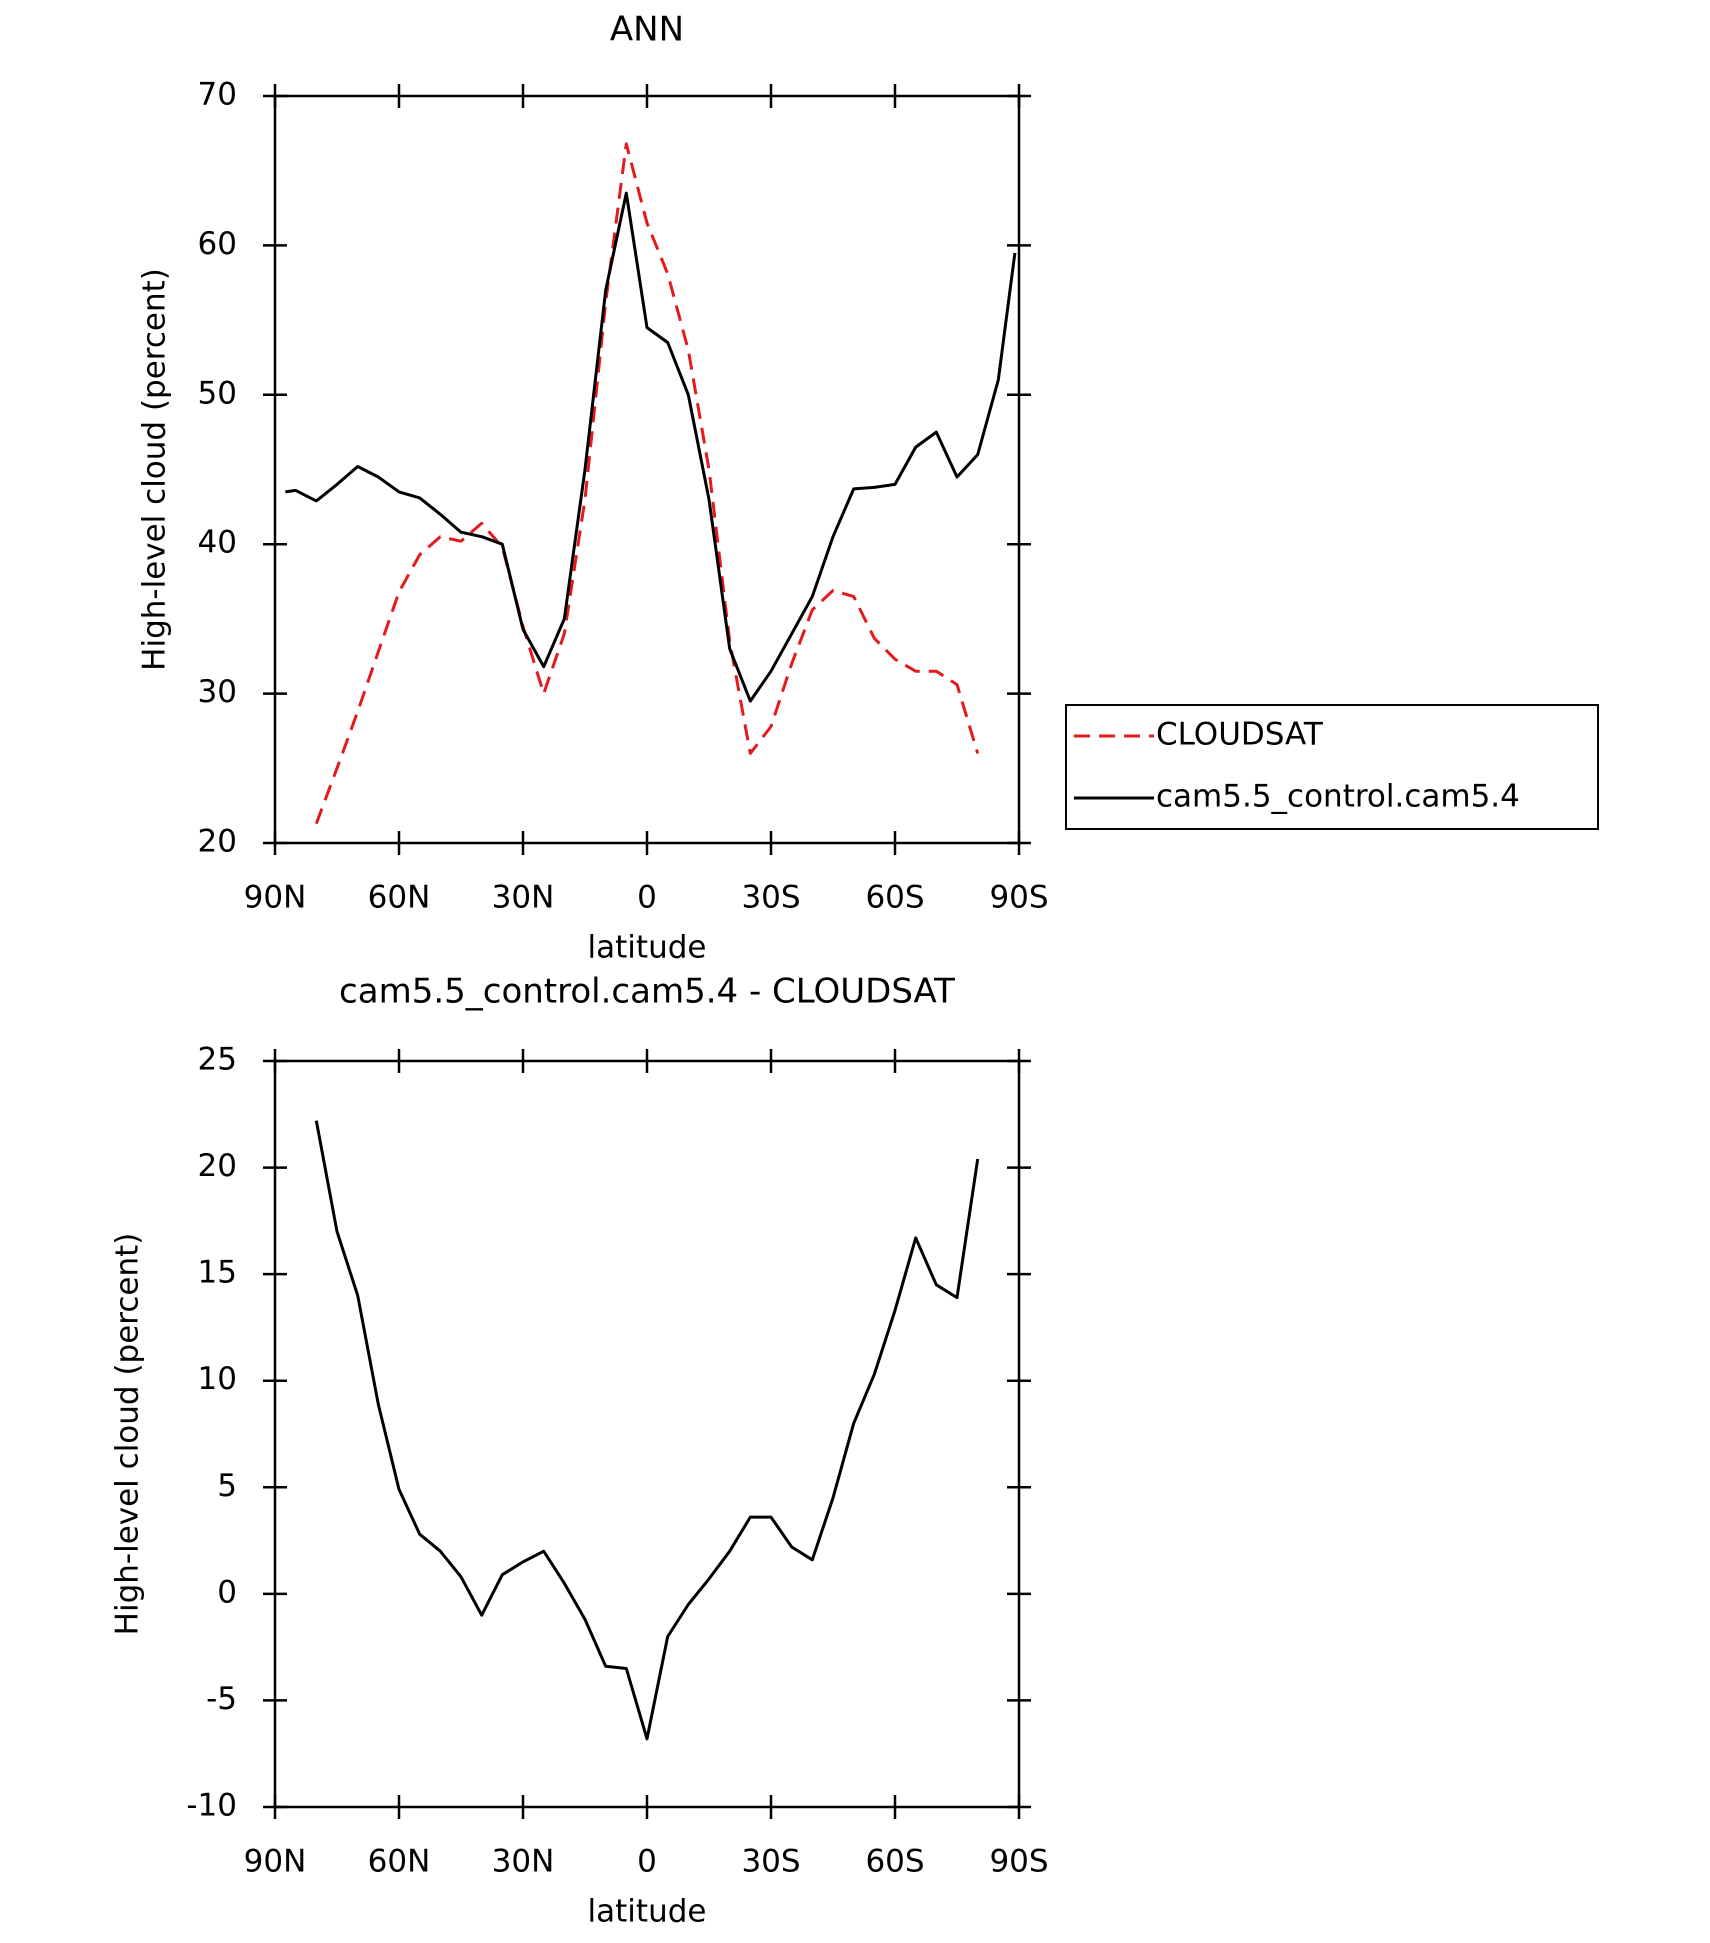 This screenshot has height=1943, width=1710. Describe the element at coordinates (217, 692) in the screenshot. I see `y-tick-label: 30` at that location.